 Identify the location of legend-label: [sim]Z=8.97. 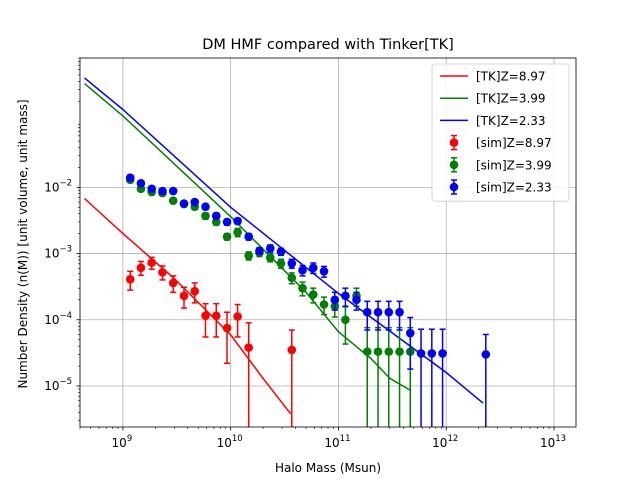
(514, 143).